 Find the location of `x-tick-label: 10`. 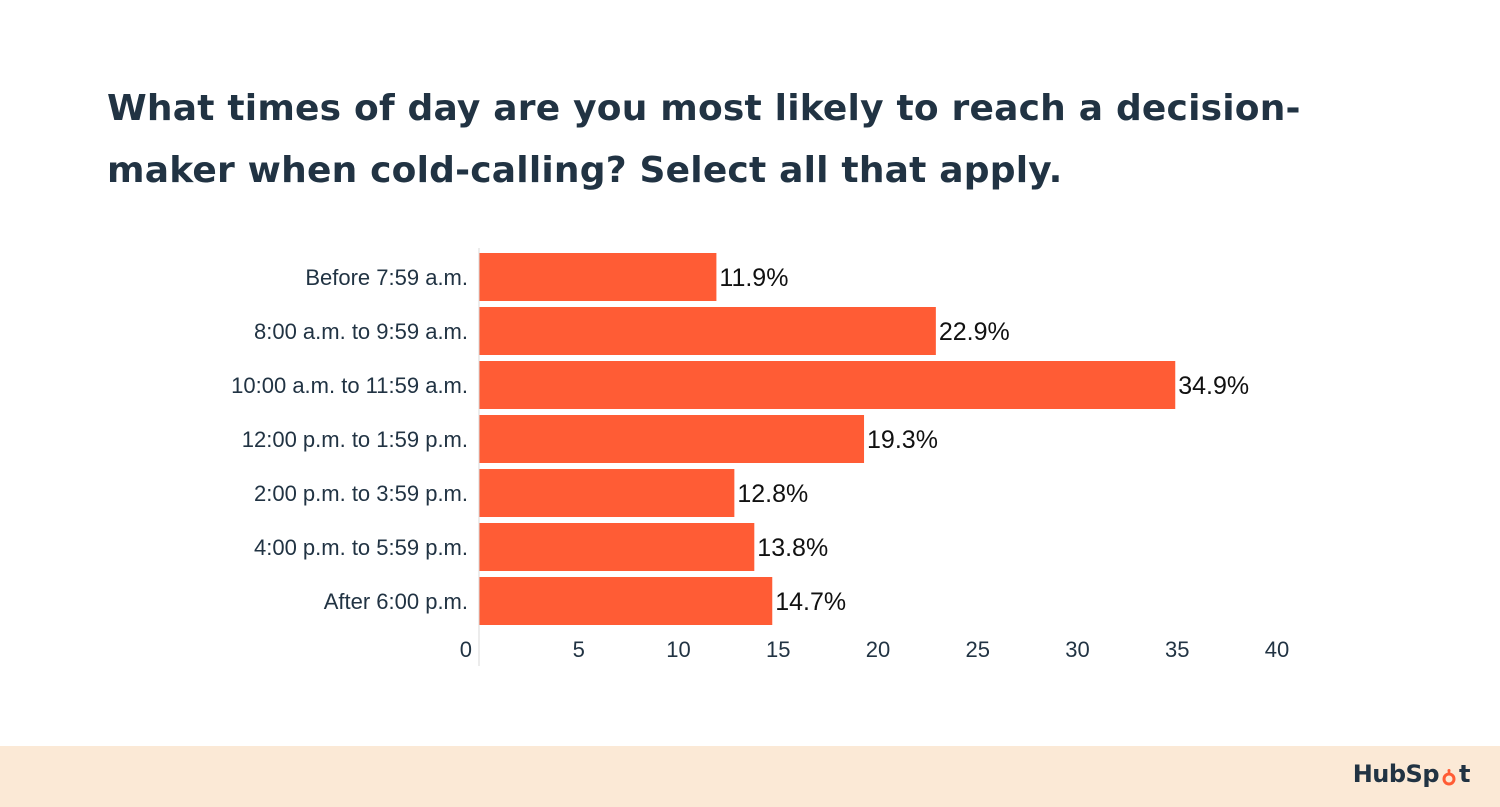

x-tick-label: 10 is located at coordinates (678, 649).